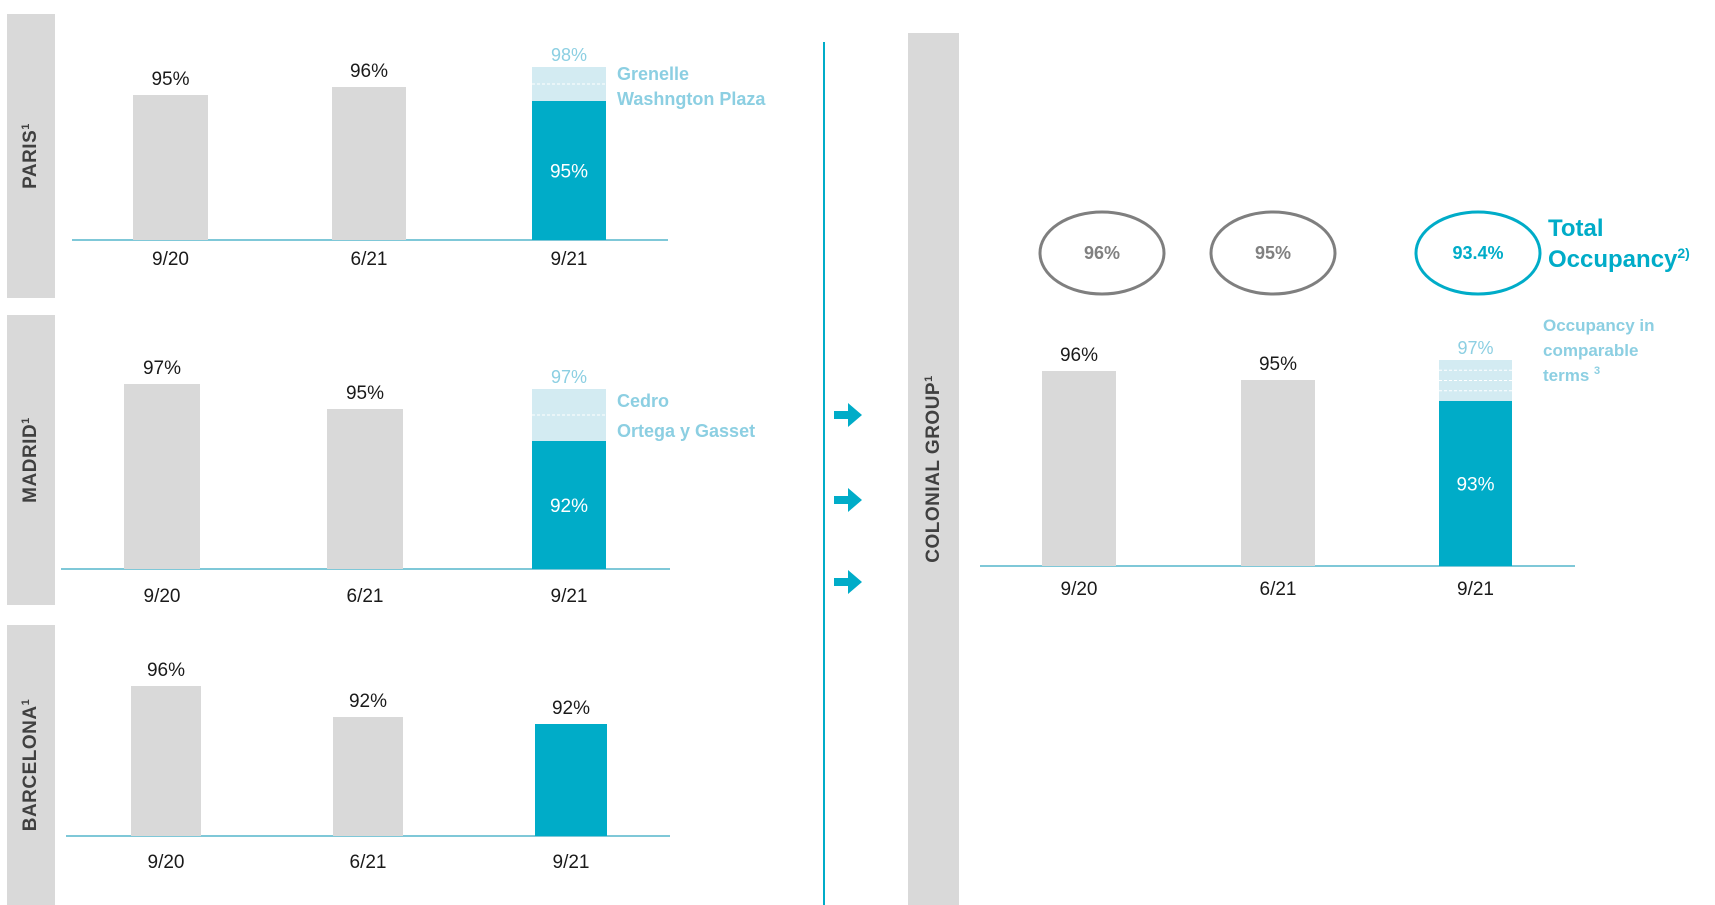 This screenshot has width=1715, height=905. What do you see at coordinates (368, 862) in the screenshot?
I see `barcelona-tick-label: 6/21` at bounding box center [368, 862].